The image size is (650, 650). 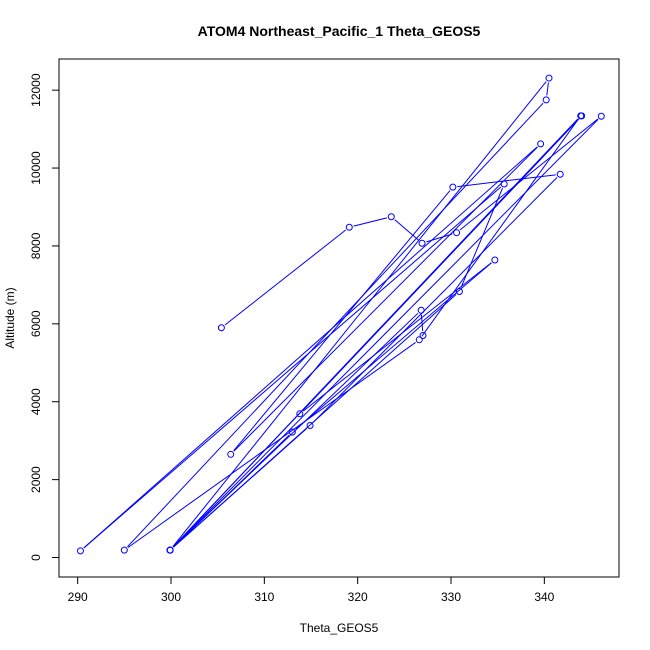 What do you see at coordinates (36, 323) in the screenshot?
I see `y-tick-label: 6000` at bounding box center [36, 323].